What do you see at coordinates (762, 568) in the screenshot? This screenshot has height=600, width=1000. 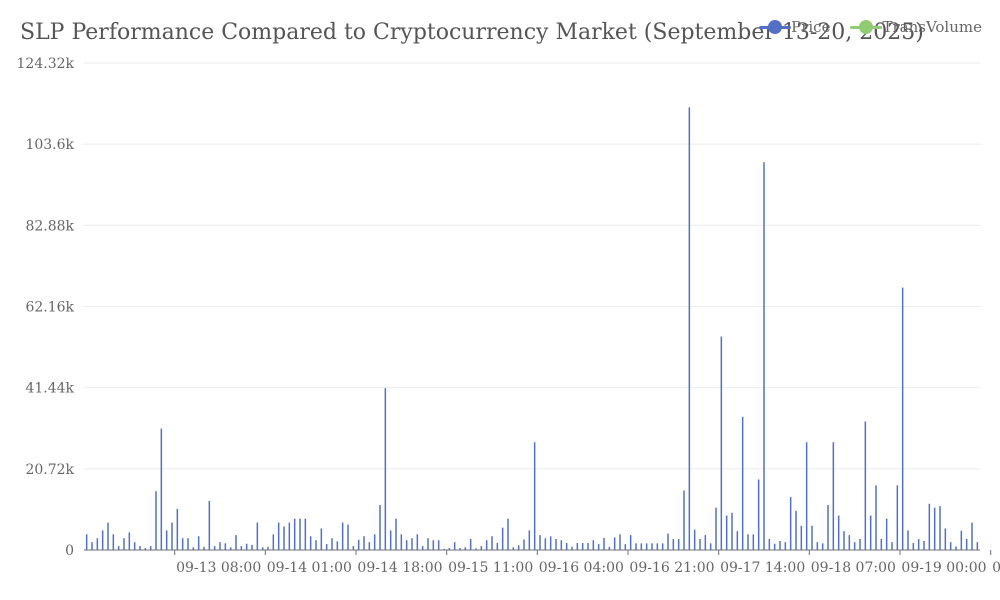 I see `x-tick-label: 09-17 14:00` at bounding box center [762, 568].